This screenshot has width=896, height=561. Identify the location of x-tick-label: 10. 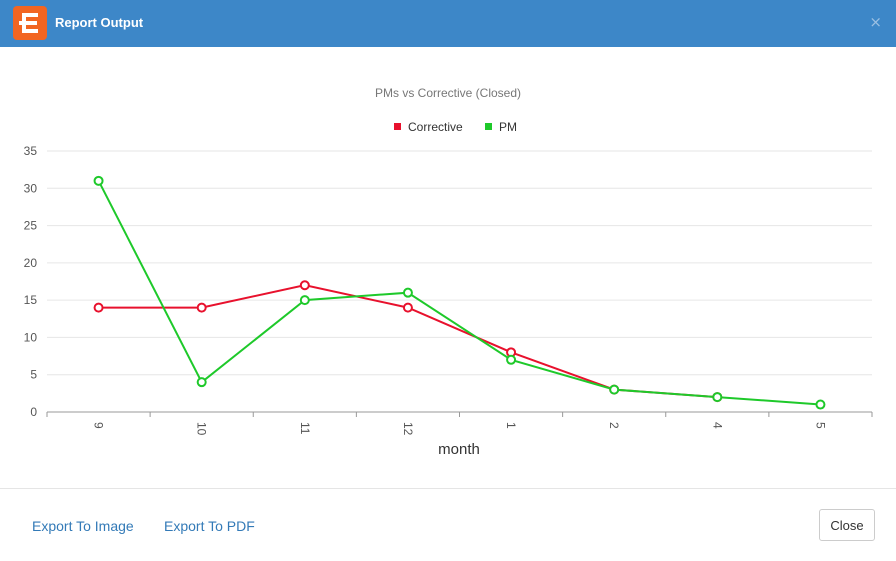
(202, 429).